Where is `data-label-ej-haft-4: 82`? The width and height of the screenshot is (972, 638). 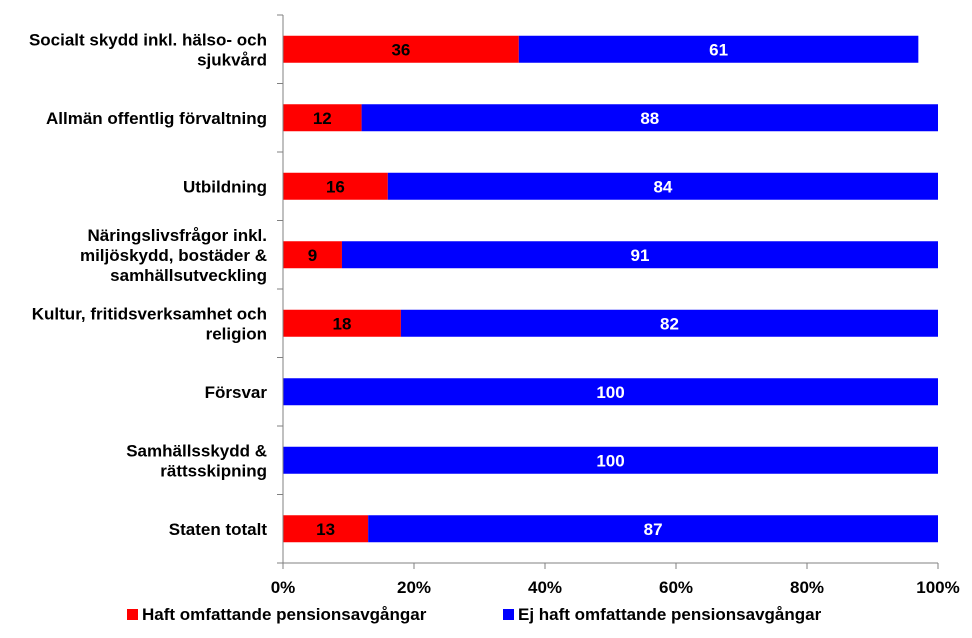 data-label-ej-haft-4: 82 is located at coordinates (669, 323).